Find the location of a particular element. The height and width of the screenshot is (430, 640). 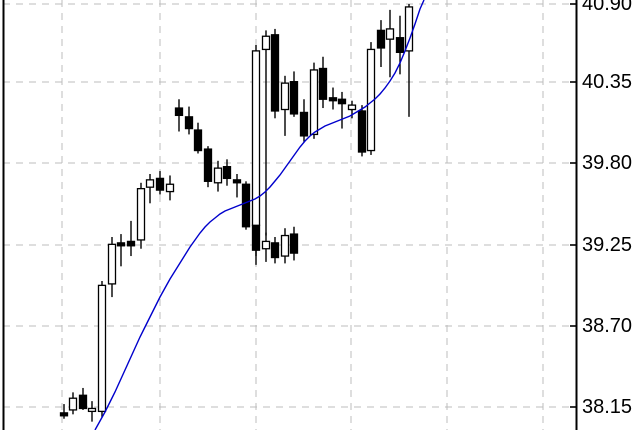

y-axis-label: 40.90 is located at coordinates (607, 7).